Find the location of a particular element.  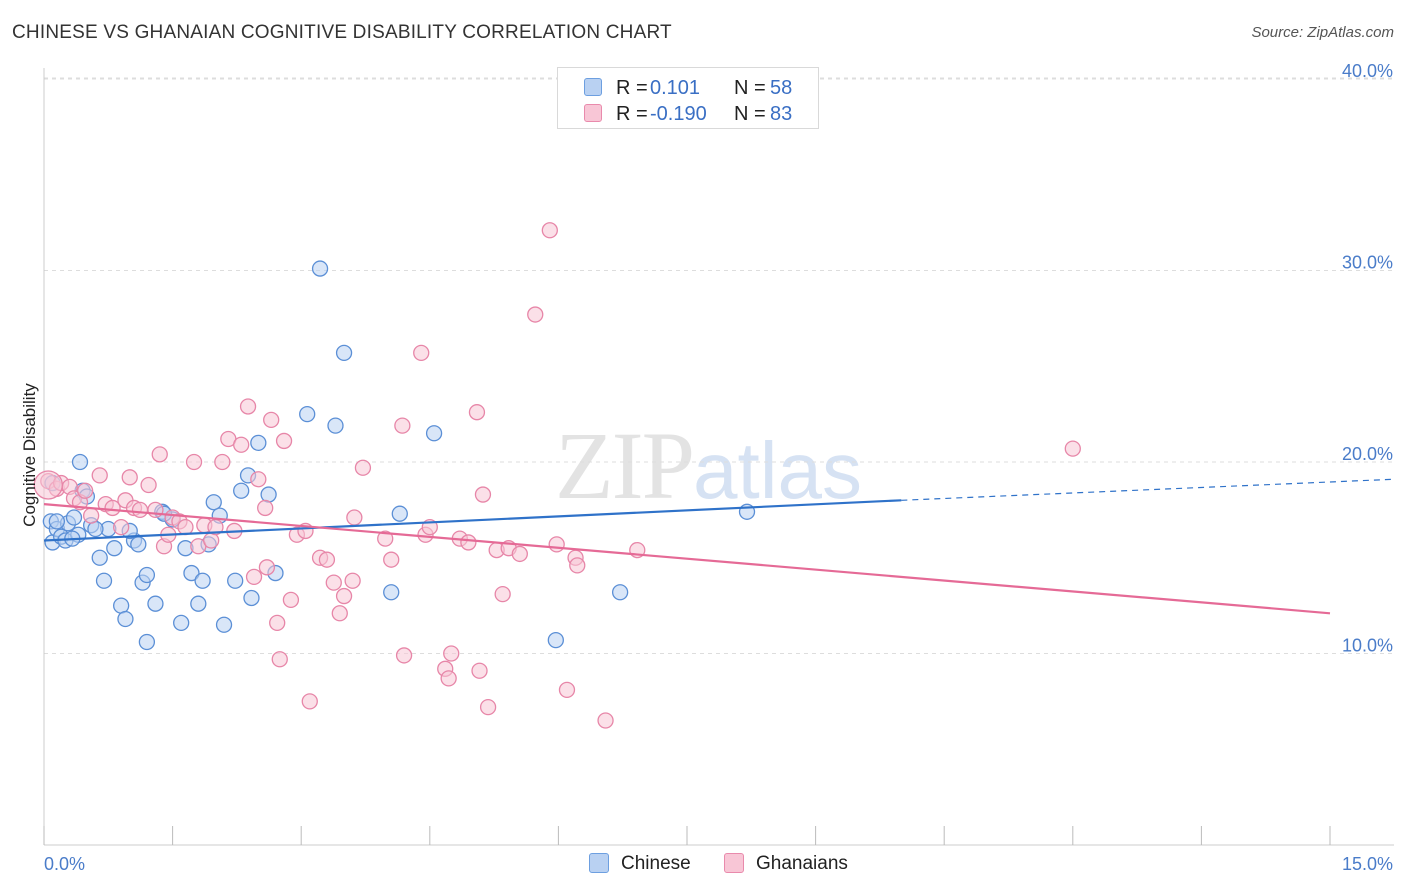

legend-row-ghanaians: R = -0.190 N = 83 is located at coordinates (688, 114).